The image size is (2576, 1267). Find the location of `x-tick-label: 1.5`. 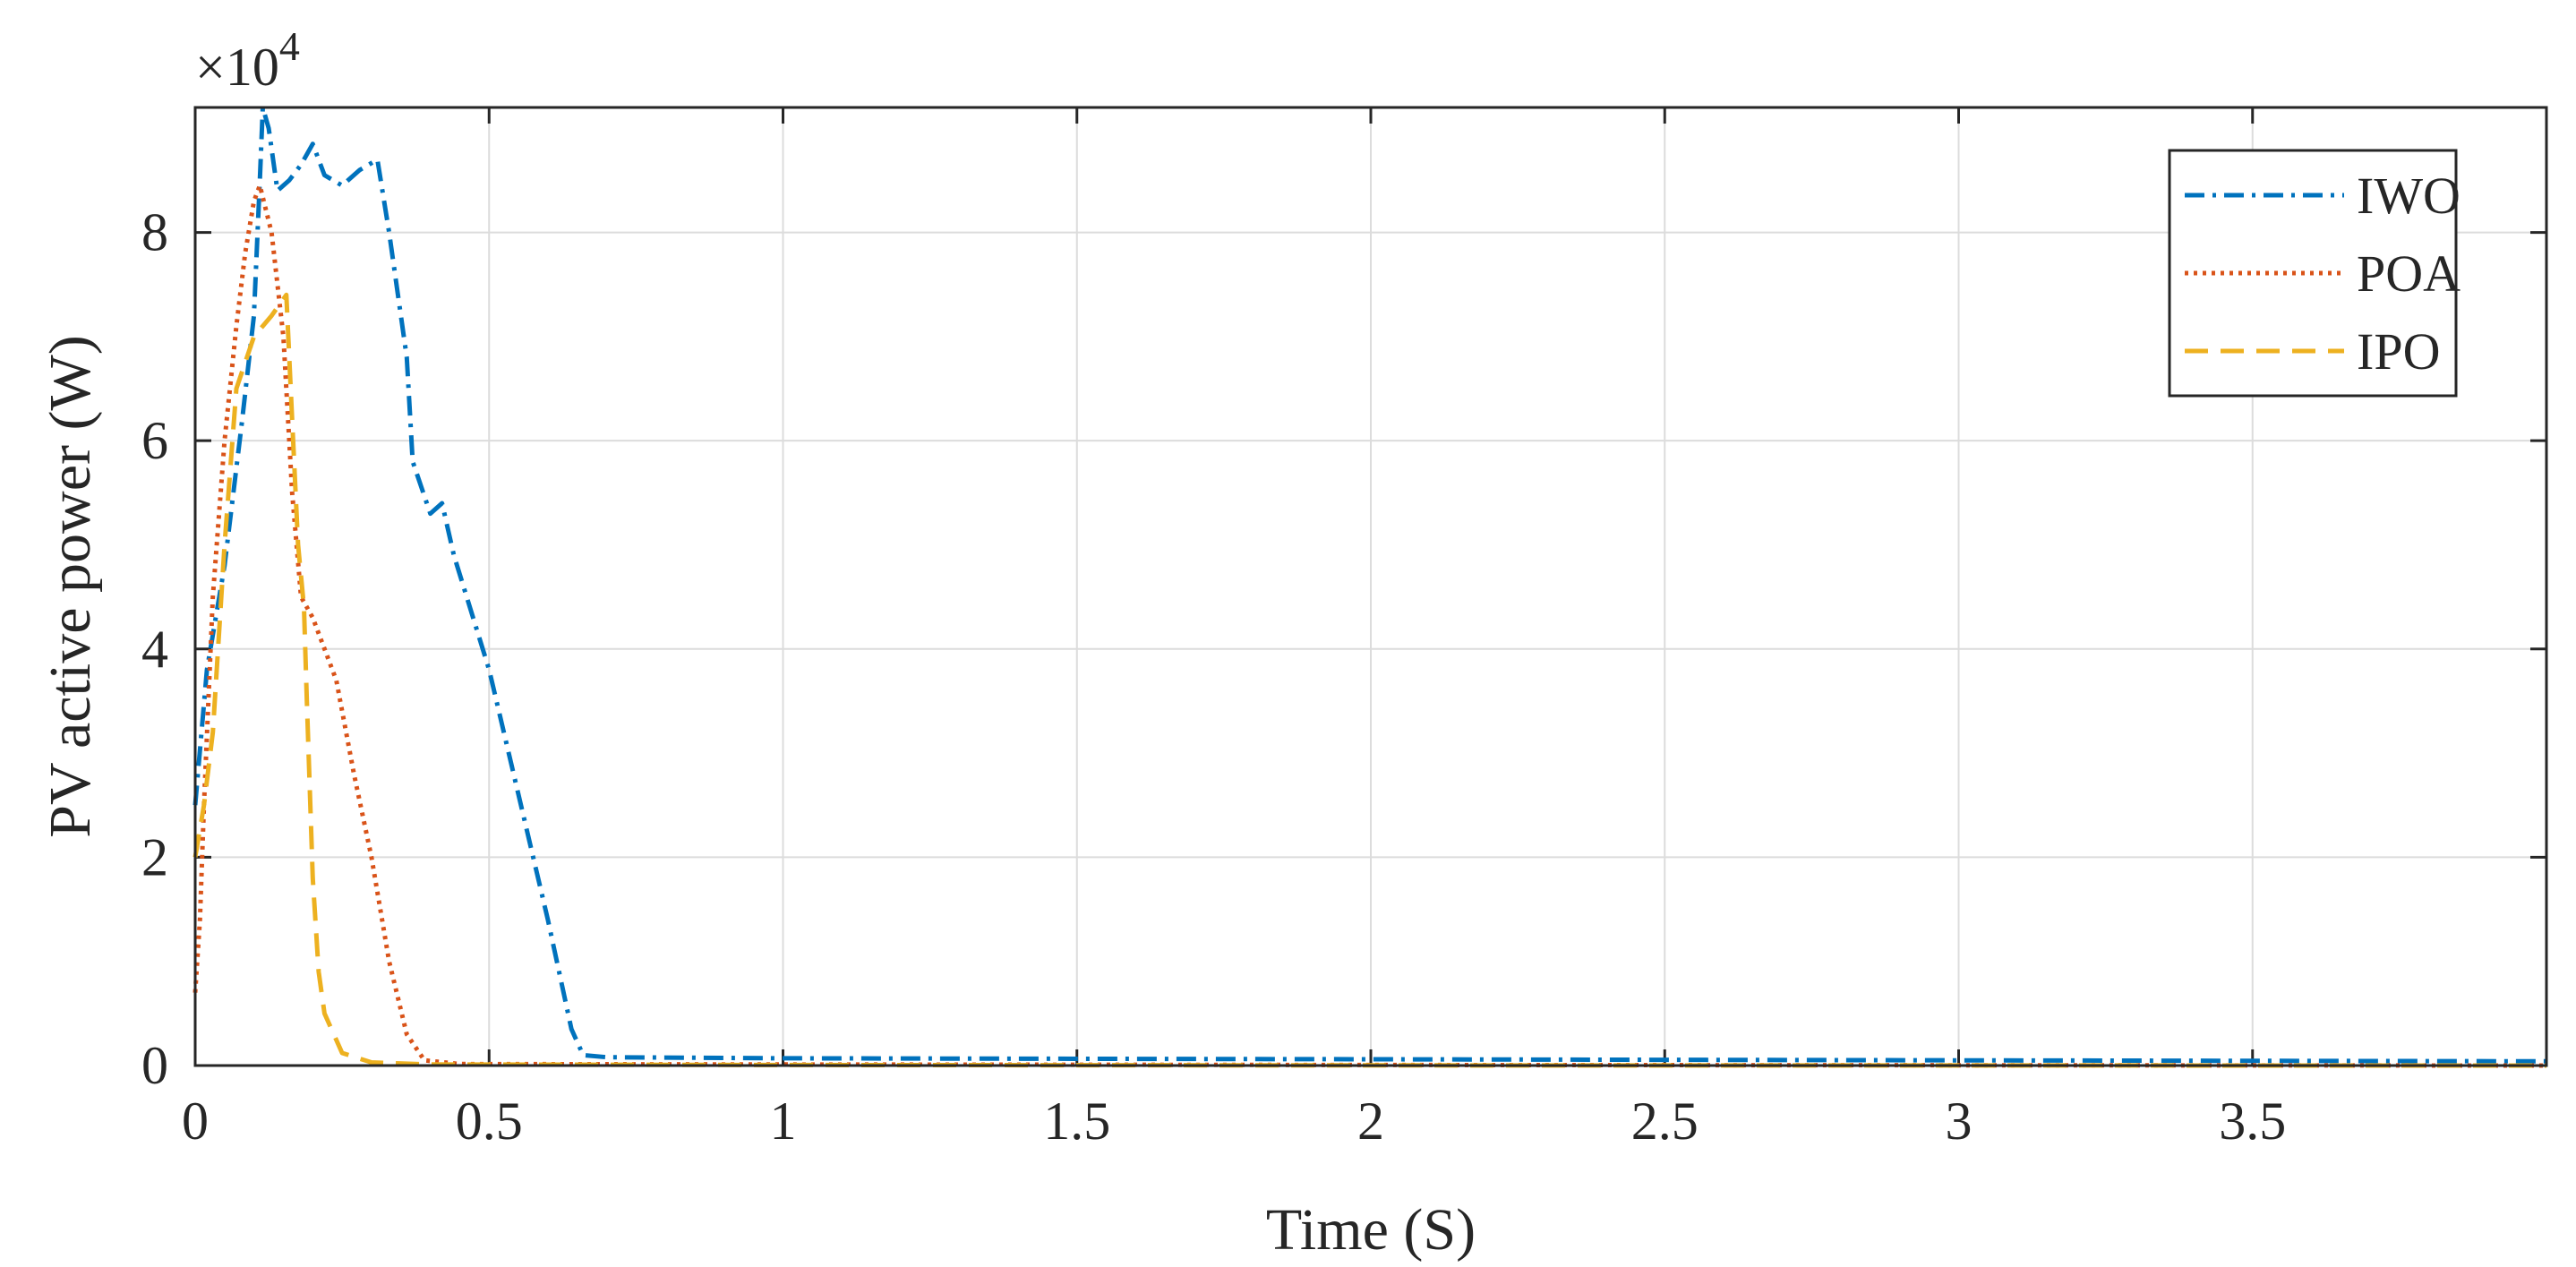

x-tick-label: 1.5 is located at coordinates (1076, 1121).